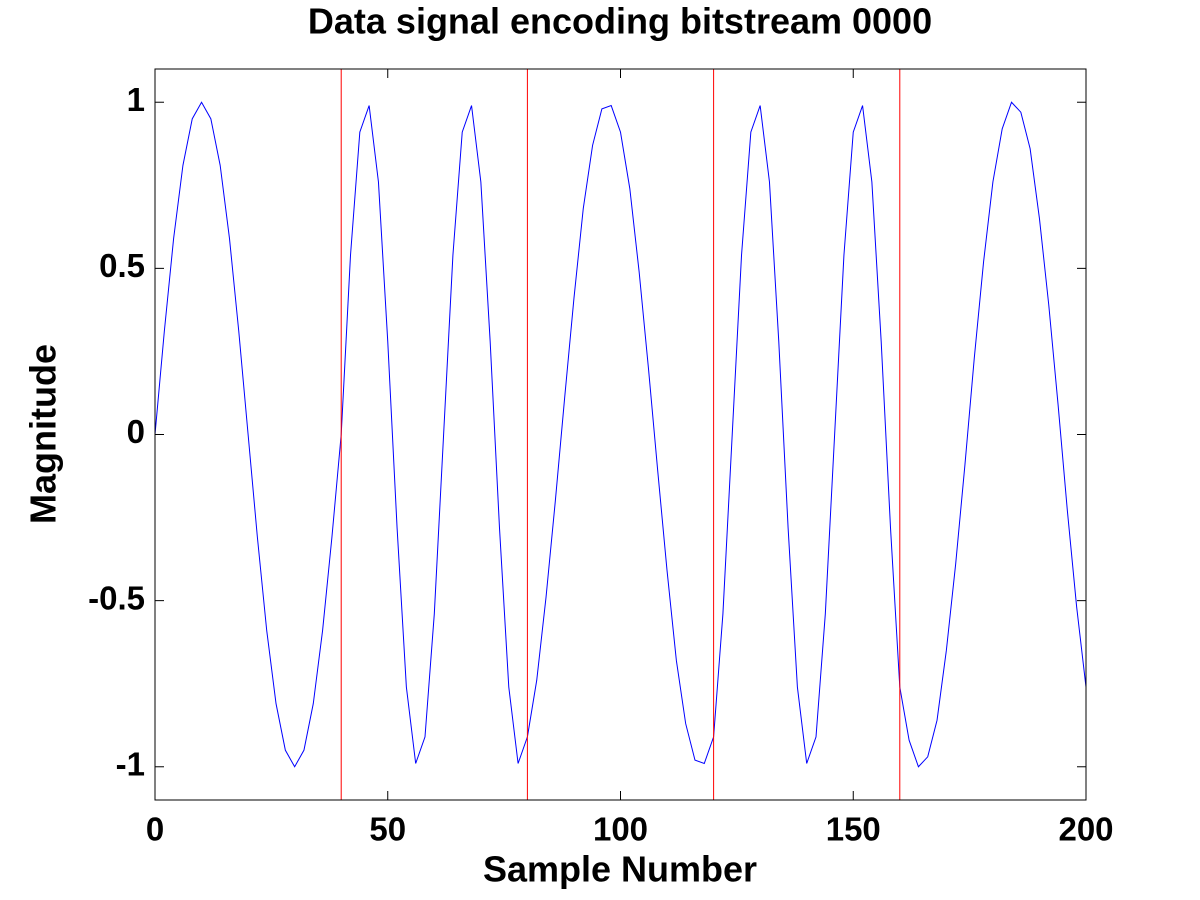 The image size is (1200, 900). I want to click on y-axis-label: Magnitude, so click(43, 434).